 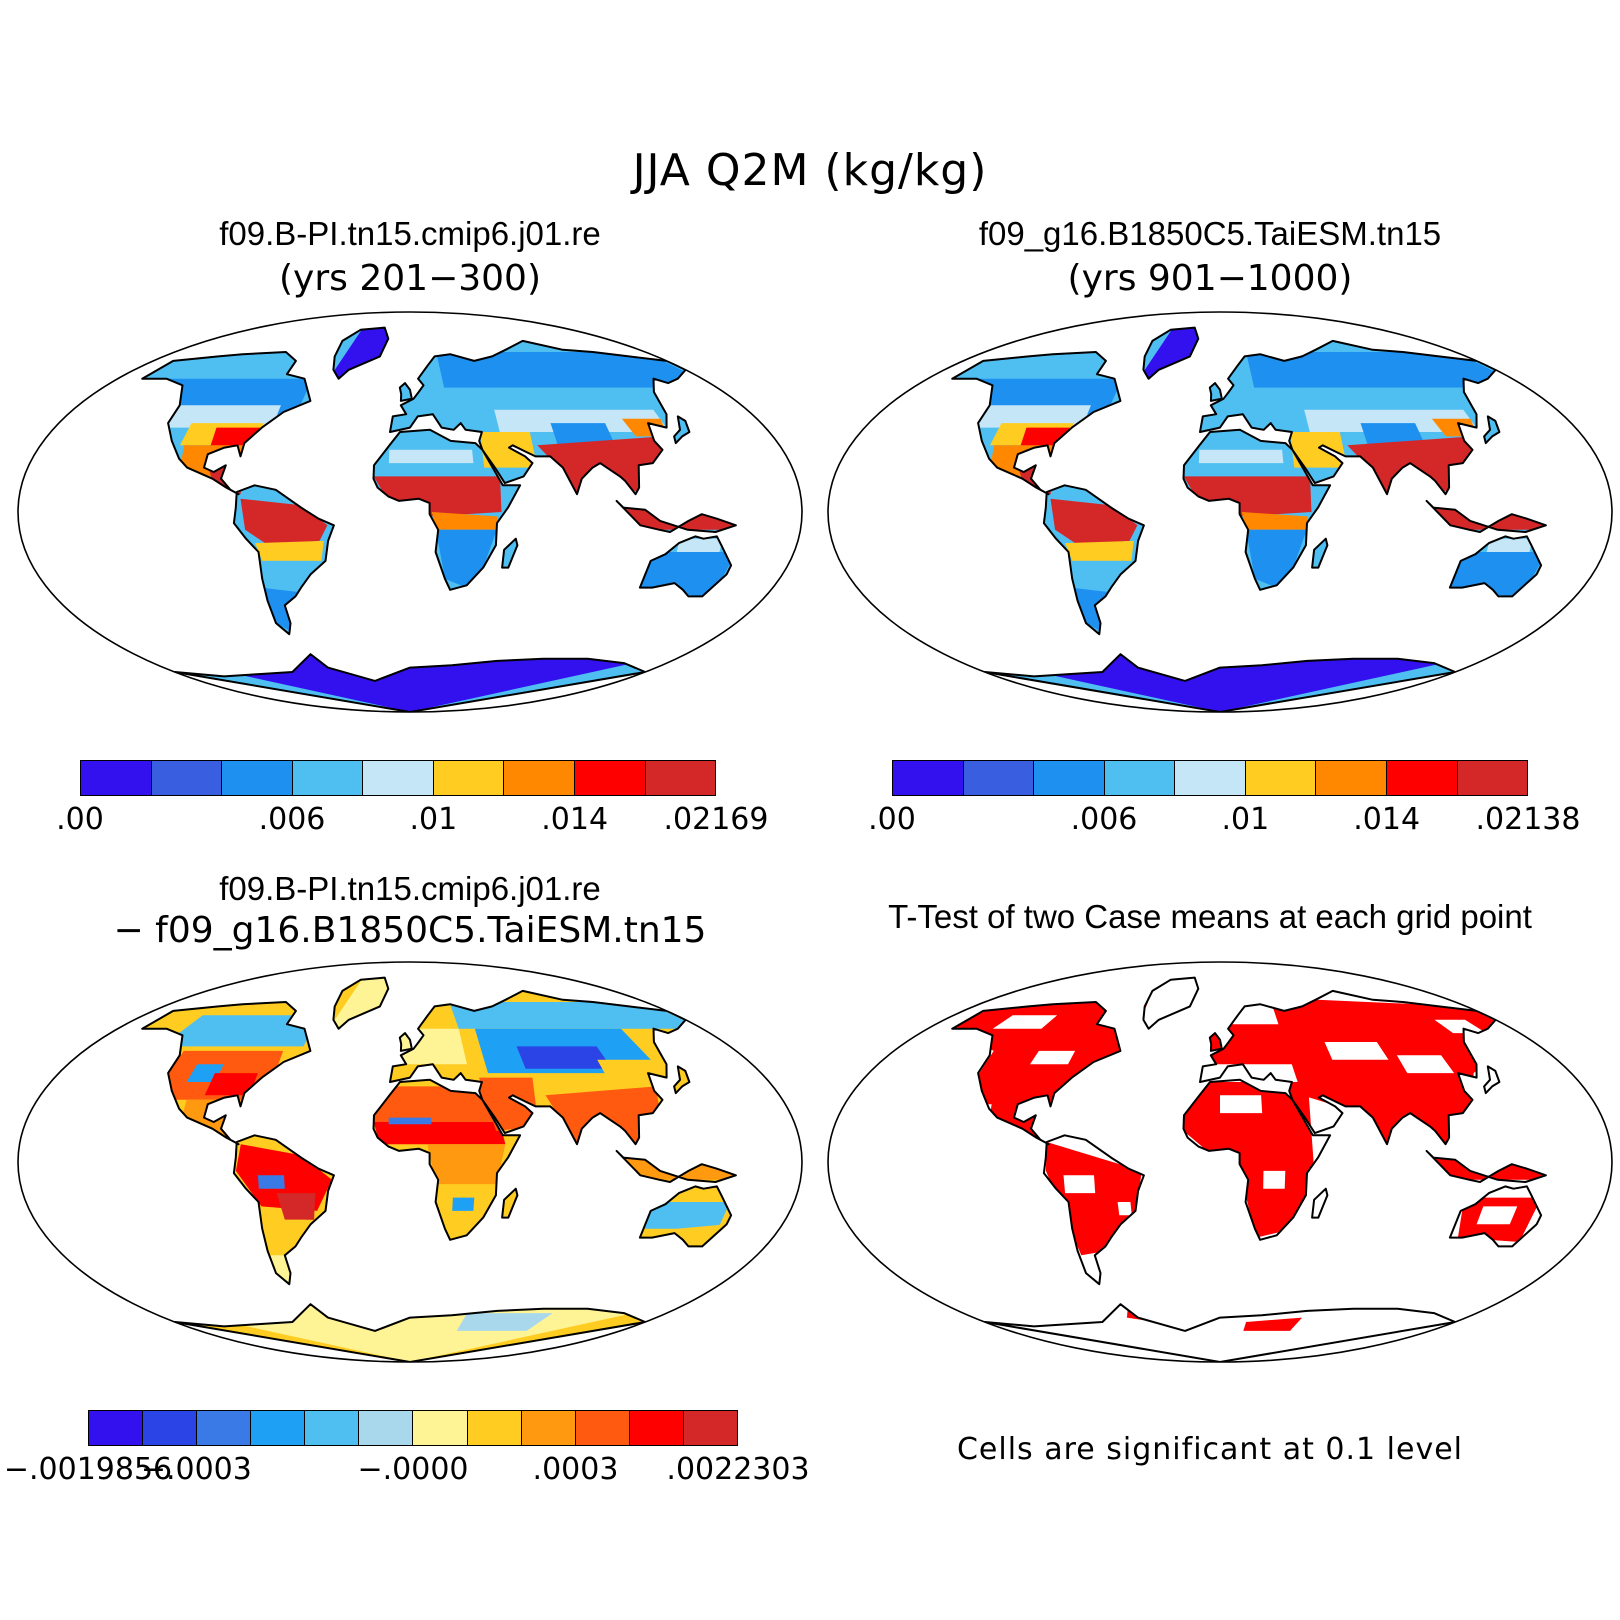 I want to click on colorbar-tick-label: .02138, so click(x=1528, y=819).